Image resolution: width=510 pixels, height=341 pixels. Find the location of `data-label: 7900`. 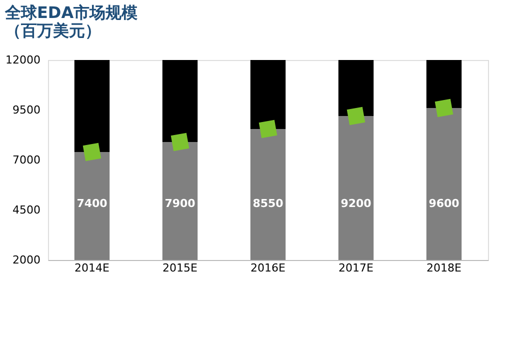

data-label: 7900 is located at coordinates (180, 203).